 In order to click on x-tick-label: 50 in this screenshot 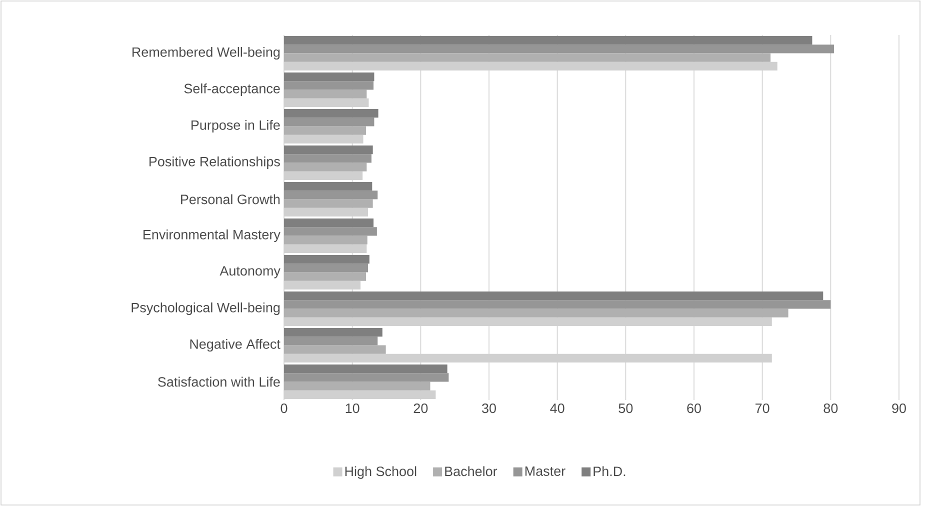, I will do `click(625, 409)`.